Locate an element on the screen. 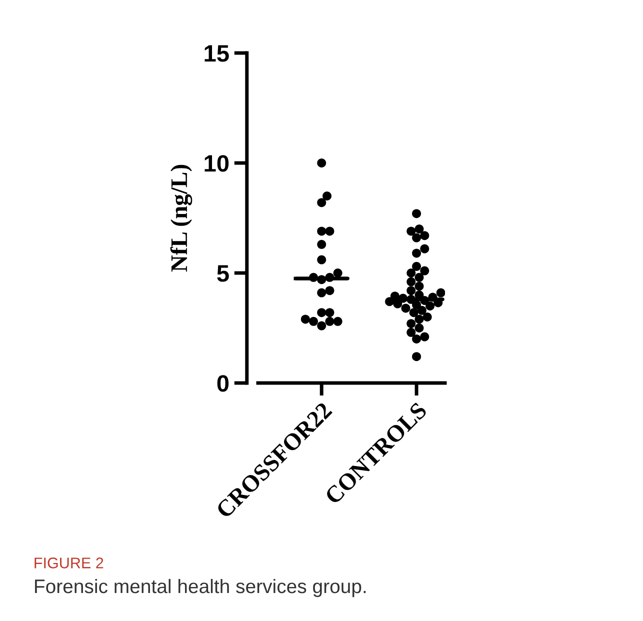 Image resolution: width=643 pixels, height=621 pixels. text: Forensic mental health services group. is located at coordinates (200, 588).